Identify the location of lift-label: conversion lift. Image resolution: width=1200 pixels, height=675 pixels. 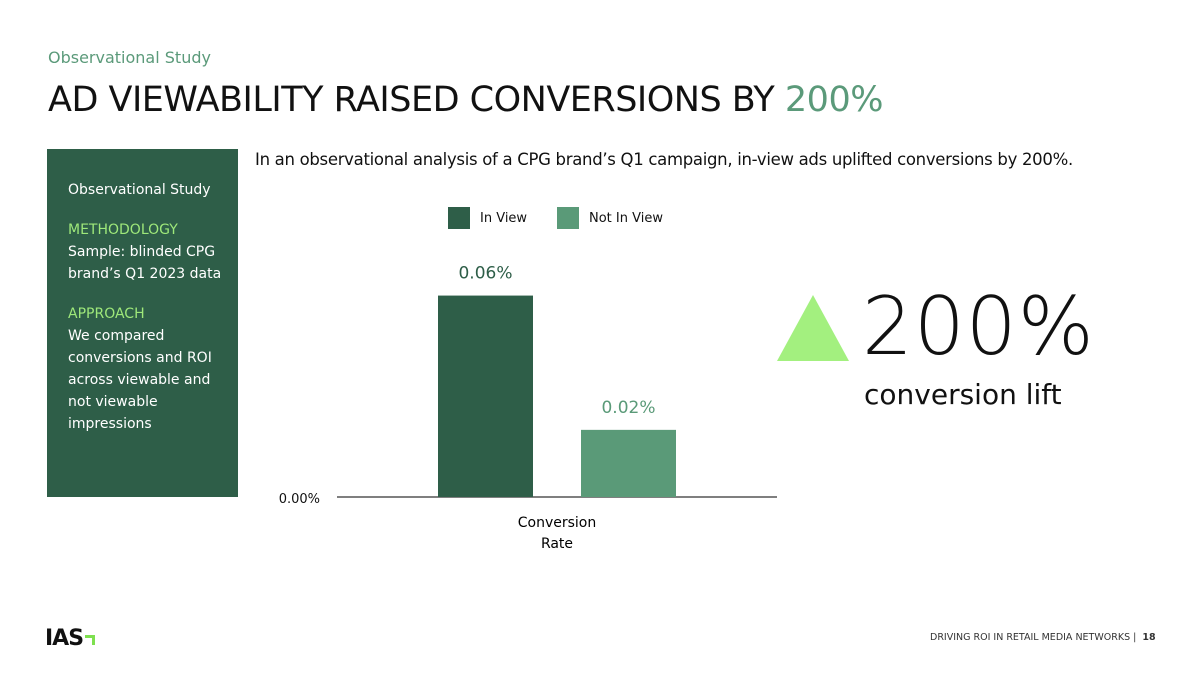
(963, 394).